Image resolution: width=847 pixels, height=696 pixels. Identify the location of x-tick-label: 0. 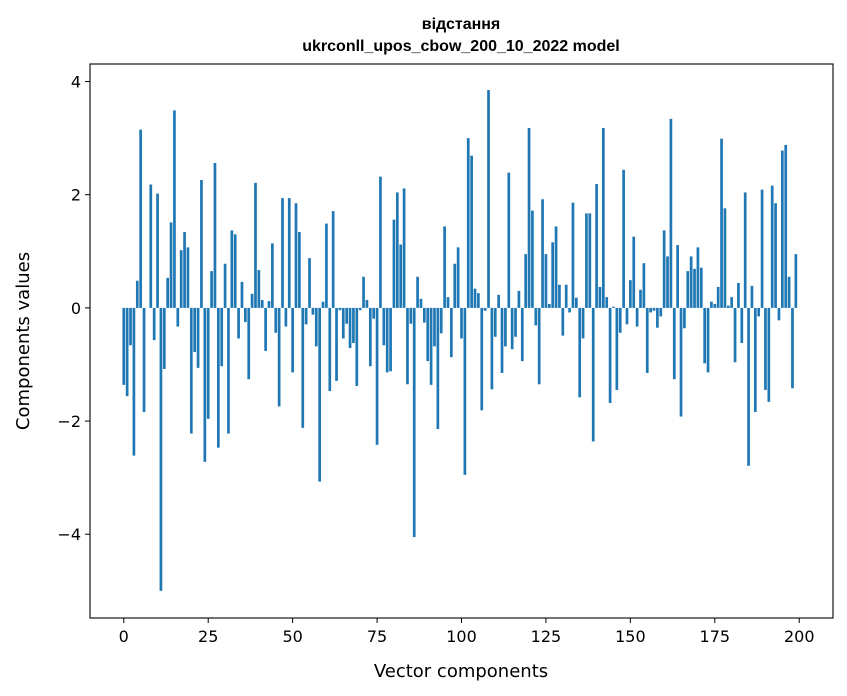
(124, 636).